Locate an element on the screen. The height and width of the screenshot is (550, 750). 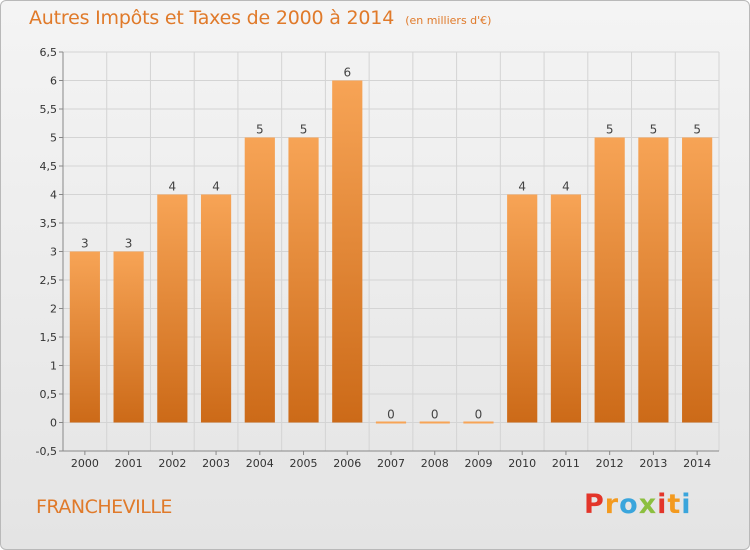
y-tick-label: 4 is located at coordinates (53, 195).